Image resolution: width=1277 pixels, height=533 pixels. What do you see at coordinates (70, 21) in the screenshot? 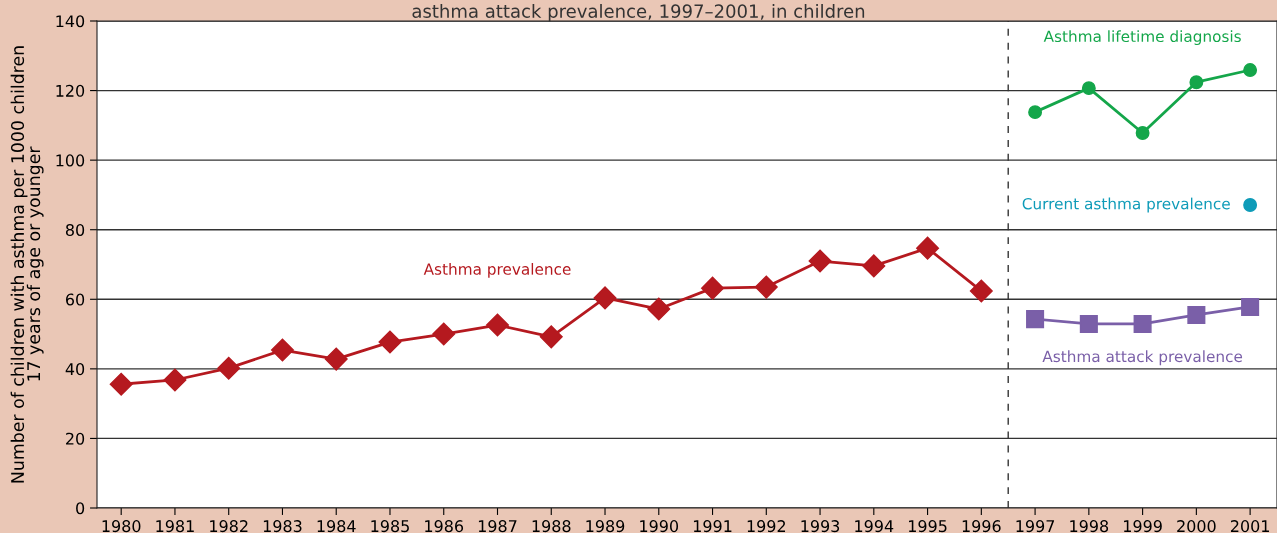
I see `y-tick-label: 140` at bounding box center [70, 21].